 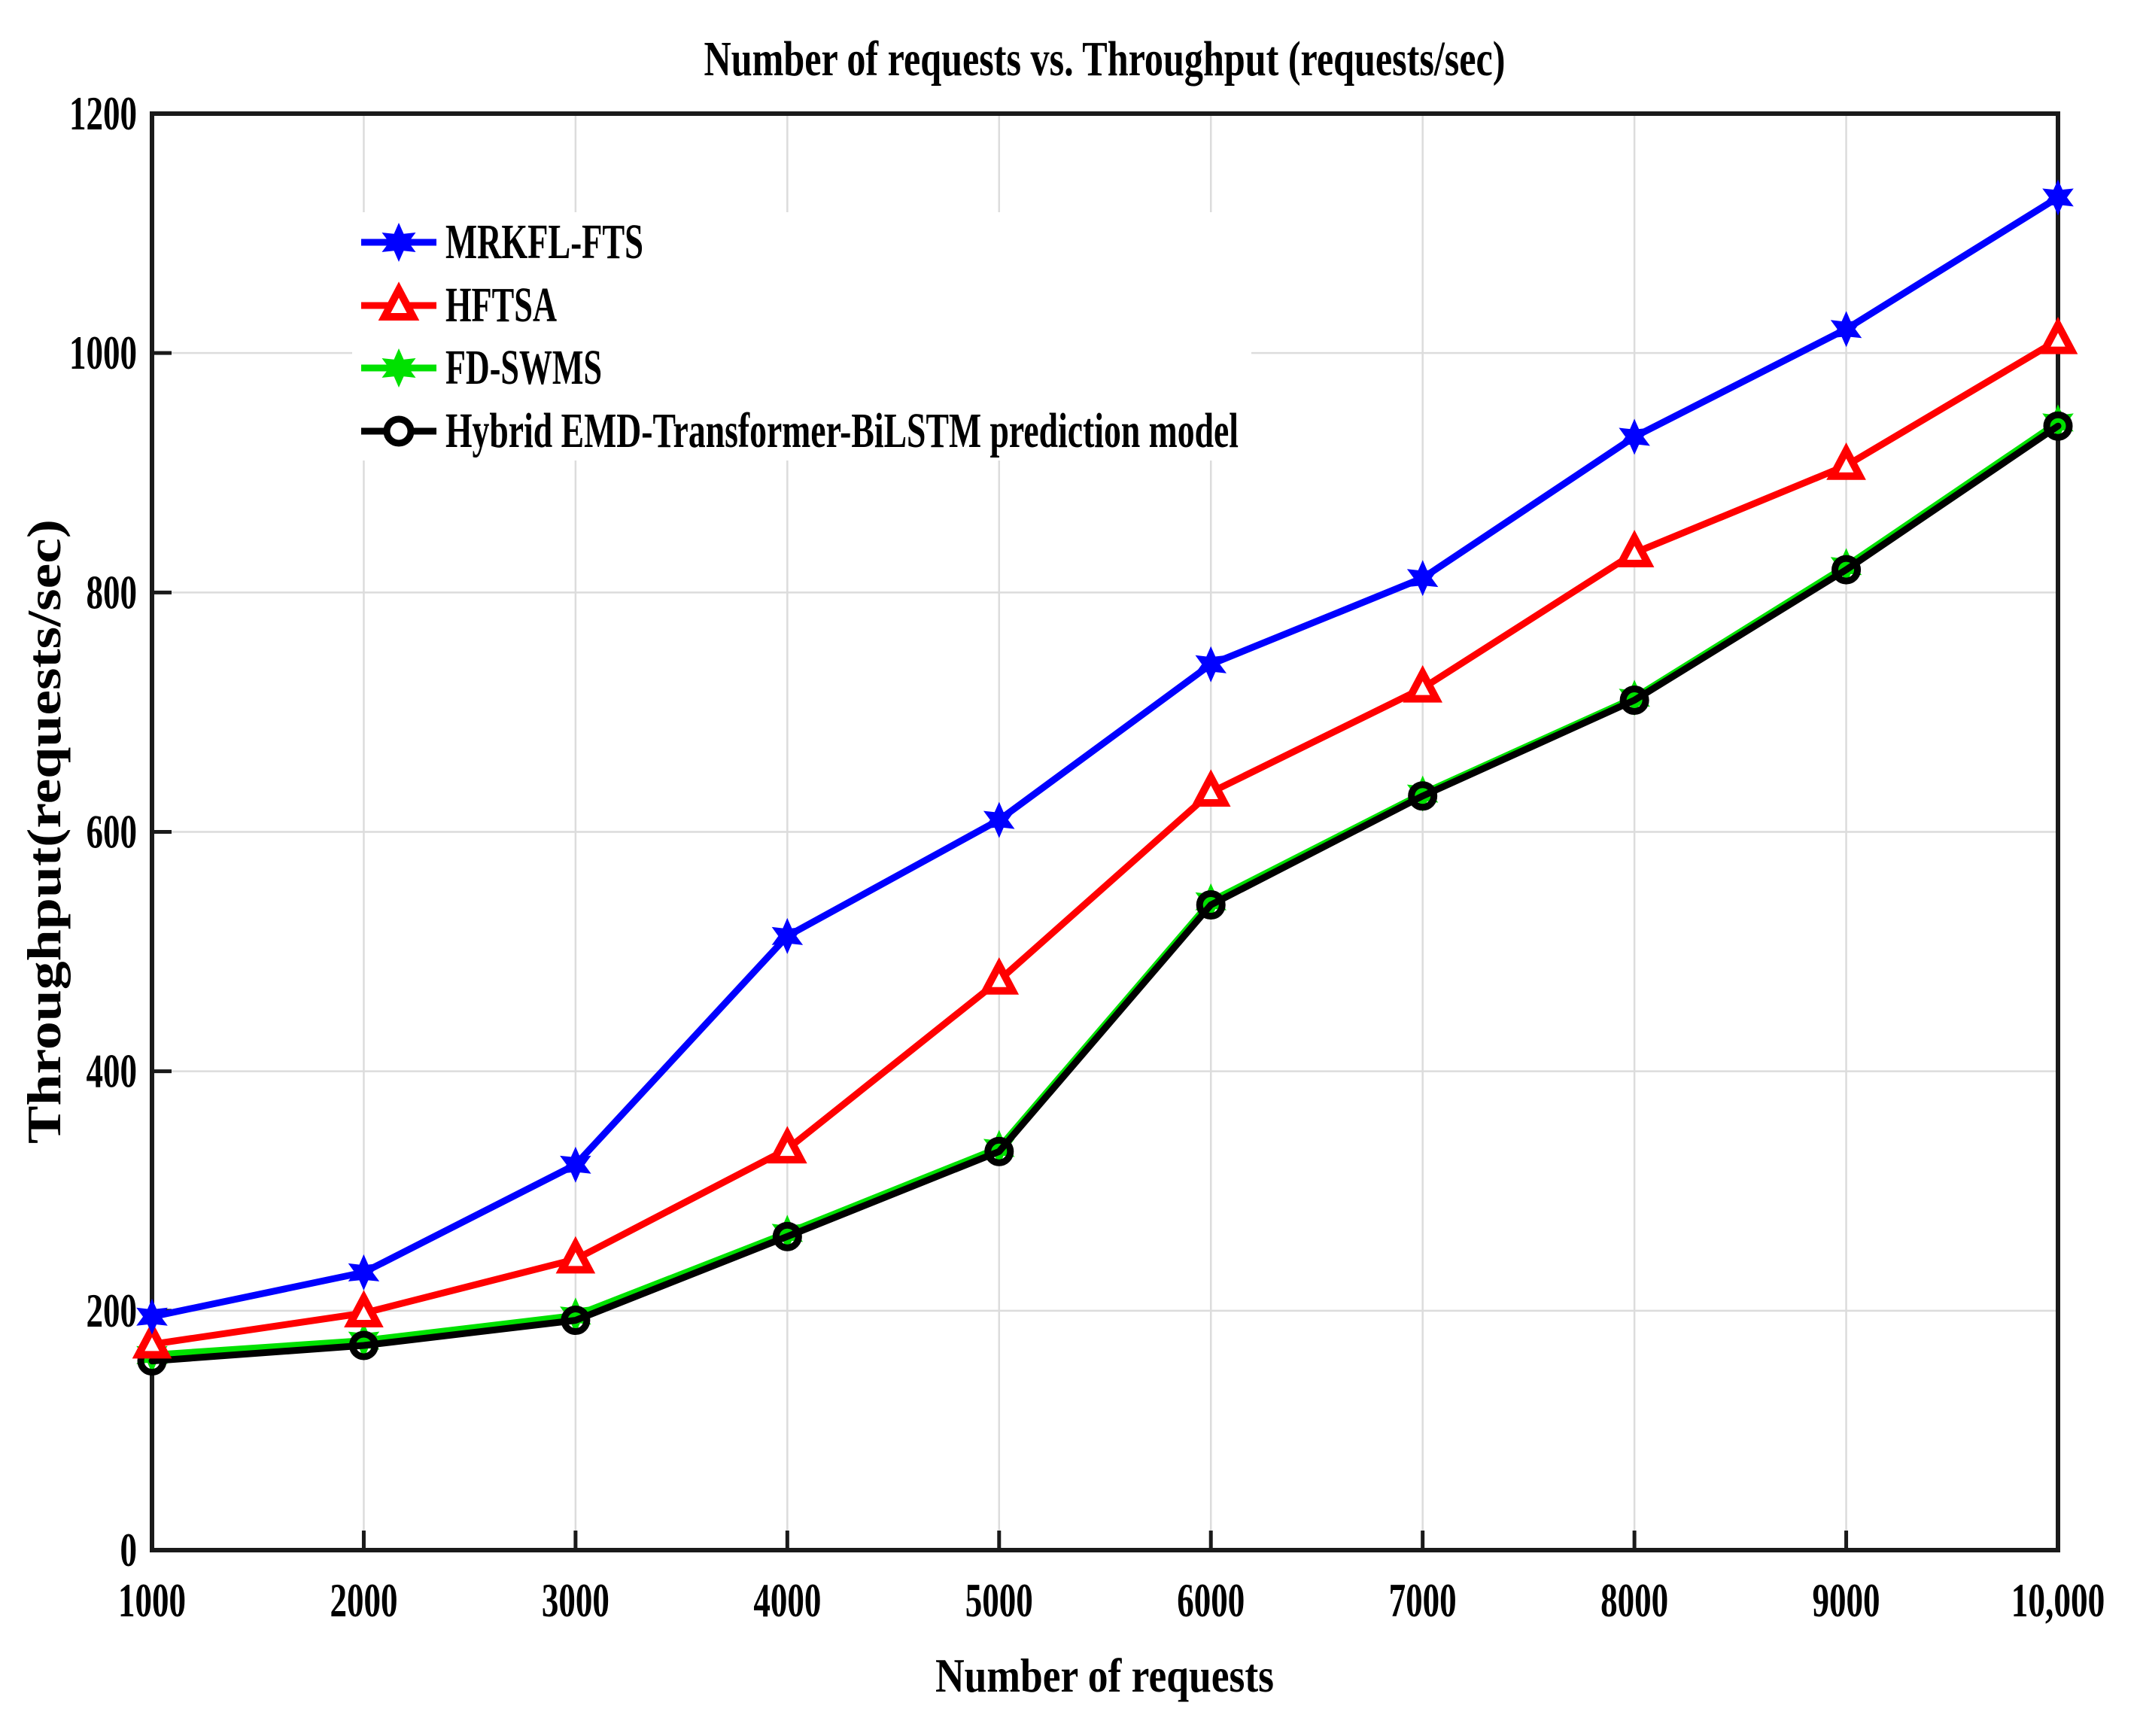 What do you see at coordinates (1104, 1675) in the screenshot?
I see `x-axis-label: Number of requests` at bounding box center [1104, 1675].